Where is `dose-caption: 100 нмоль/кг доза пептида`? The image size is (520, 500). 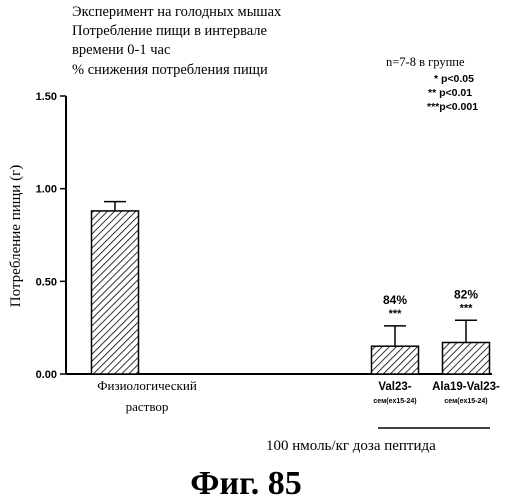
dose-caption: 100 нмоль/кг доза пептида is located at coordinates (351, 446).